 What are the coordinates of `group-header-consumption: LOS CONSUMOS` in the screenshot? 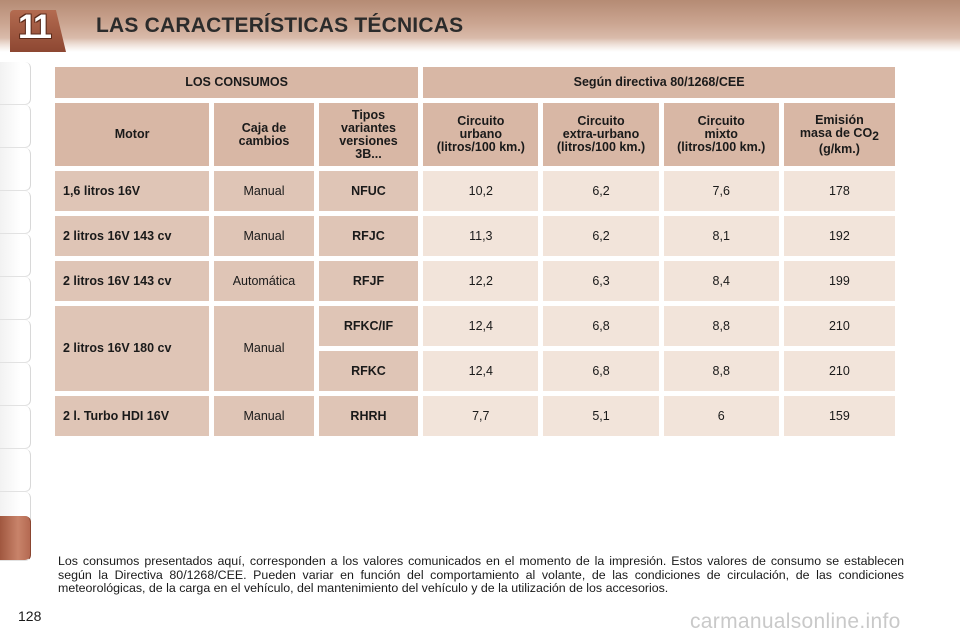 It's located at (237, 82).